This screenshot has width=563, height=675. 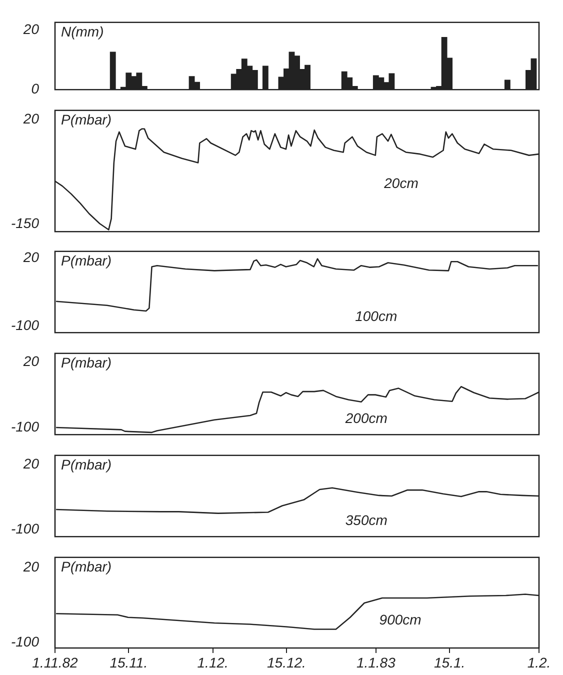 I want to click on x-tick-label: 1.2., so click(x=539, y=662).